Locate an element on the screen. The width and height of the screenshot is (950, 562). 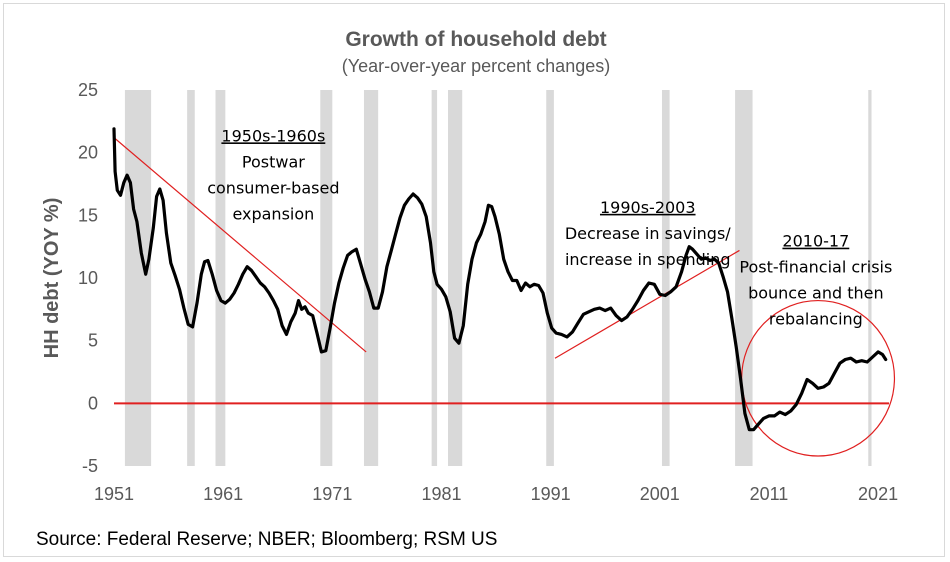
y-axis-label: HH debt (YOY %) is located at coordinates (52, 278).